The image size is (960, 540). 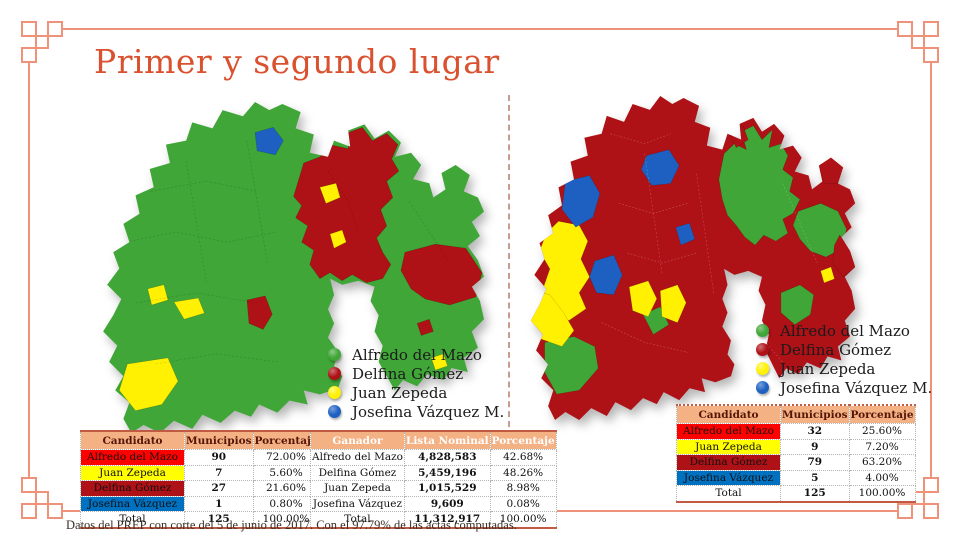 What do you see at coordinates (523, 472) in the screenshot?
I see `percent-cell: 48.26%` at bounding box center [523, 472].